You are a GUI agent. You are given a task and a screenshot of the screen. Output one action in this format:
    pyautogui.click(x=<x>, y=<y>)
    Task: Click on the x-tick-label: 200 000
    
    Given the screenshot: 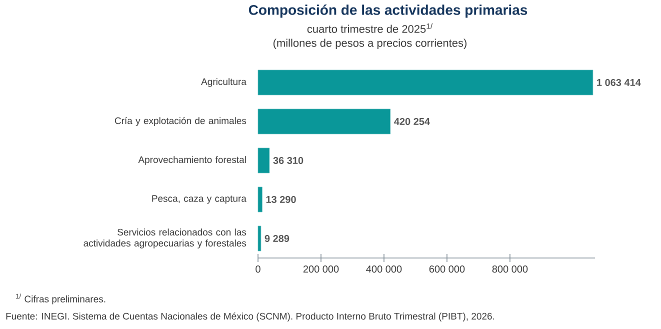 What is the action you would take?
    pyautogui.click(x=321, y=269)
    